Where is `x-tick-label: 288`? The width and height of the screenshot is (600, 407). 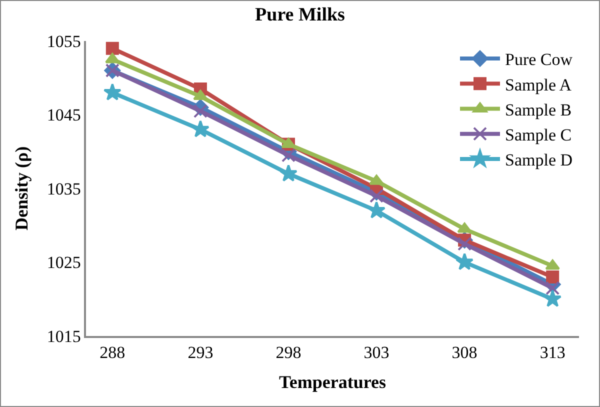
x-tick-label: 288 is located at coordinates (113, 352).